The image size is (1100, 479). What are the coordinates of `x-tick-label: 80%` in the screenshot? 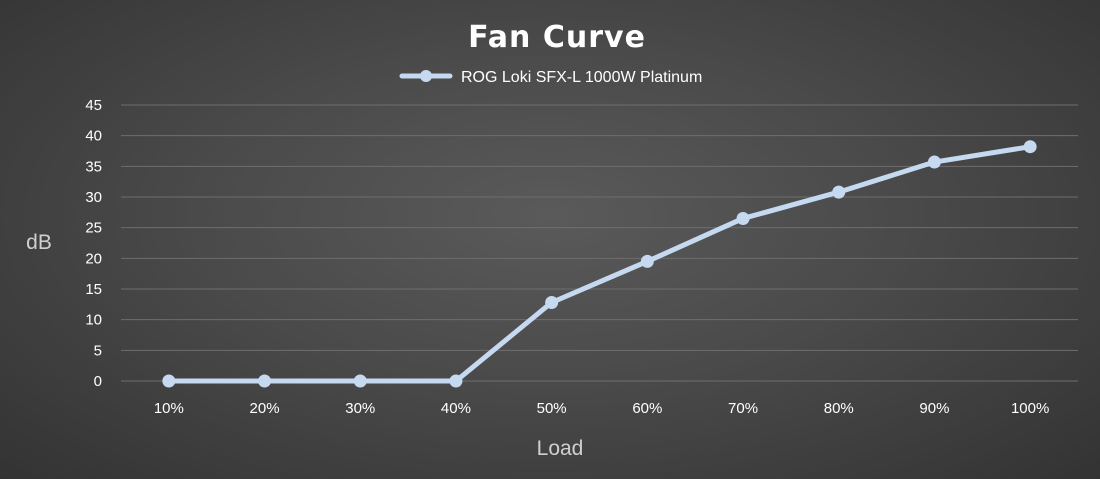 It's located at (839, 408).